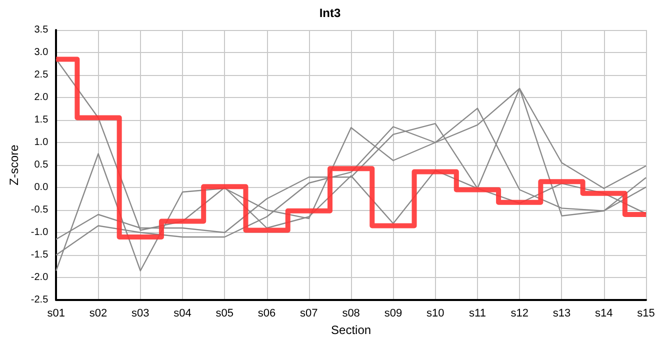 Image resolution: width=660 pixels, height=360 pixels. What do you see at coordinates (141, 314) in the screenshot?
I see `x-tick-label: s03` at bounding box center [141, 314].